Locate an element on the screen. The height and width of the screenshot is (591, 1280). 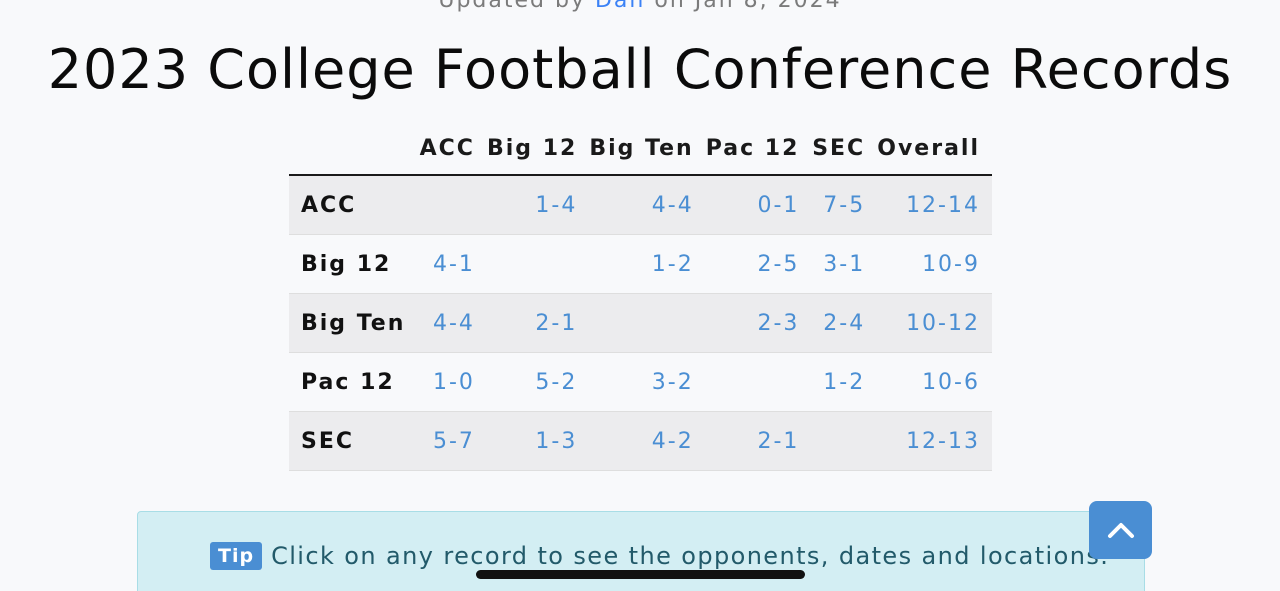
overall-record-link: 12-14 is located at coordinates (934, 205).